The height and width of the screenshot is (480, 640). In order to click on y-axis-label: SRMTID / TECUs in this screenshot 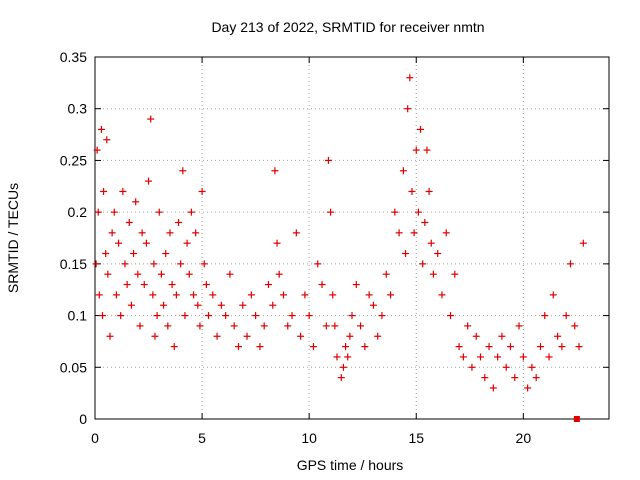, I will do `click(13, 238)`.